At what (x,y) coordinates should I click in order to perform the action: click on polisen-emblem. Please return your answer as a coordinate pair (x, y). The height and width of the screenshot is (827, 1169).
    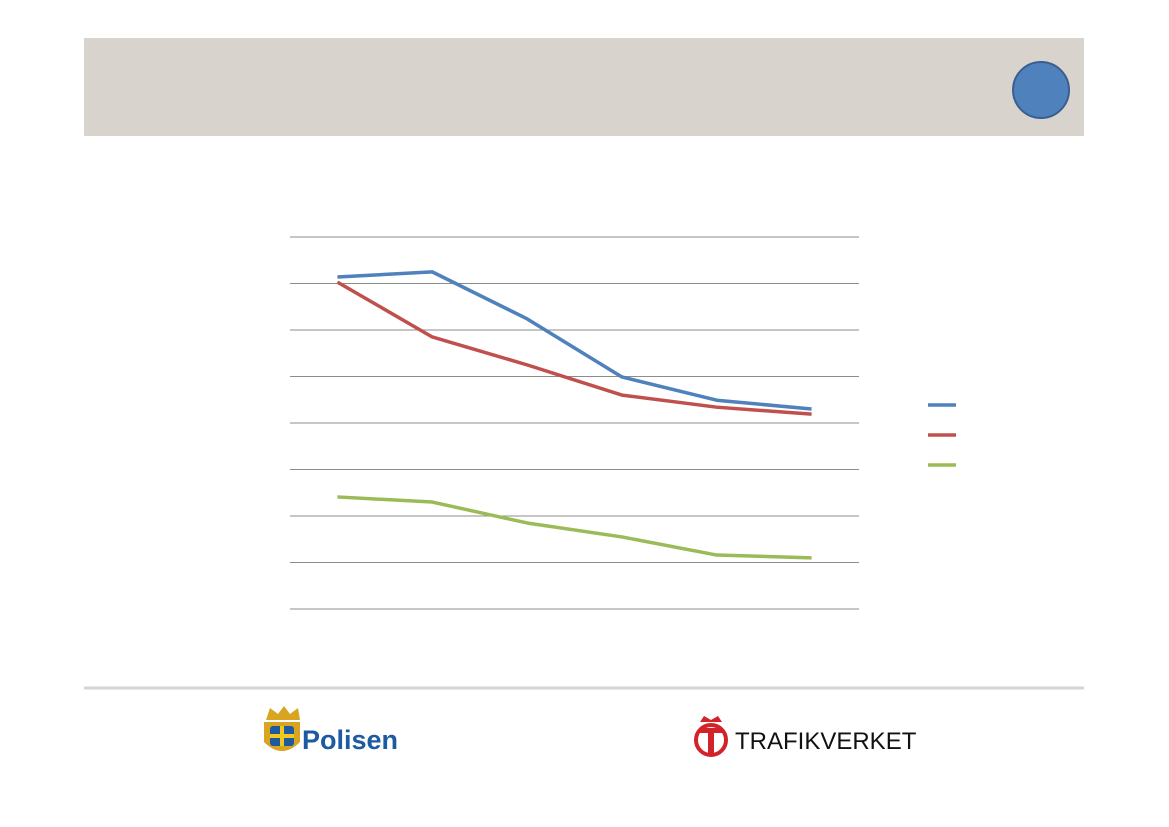
    Looking at the image, I should click on (282, 728).